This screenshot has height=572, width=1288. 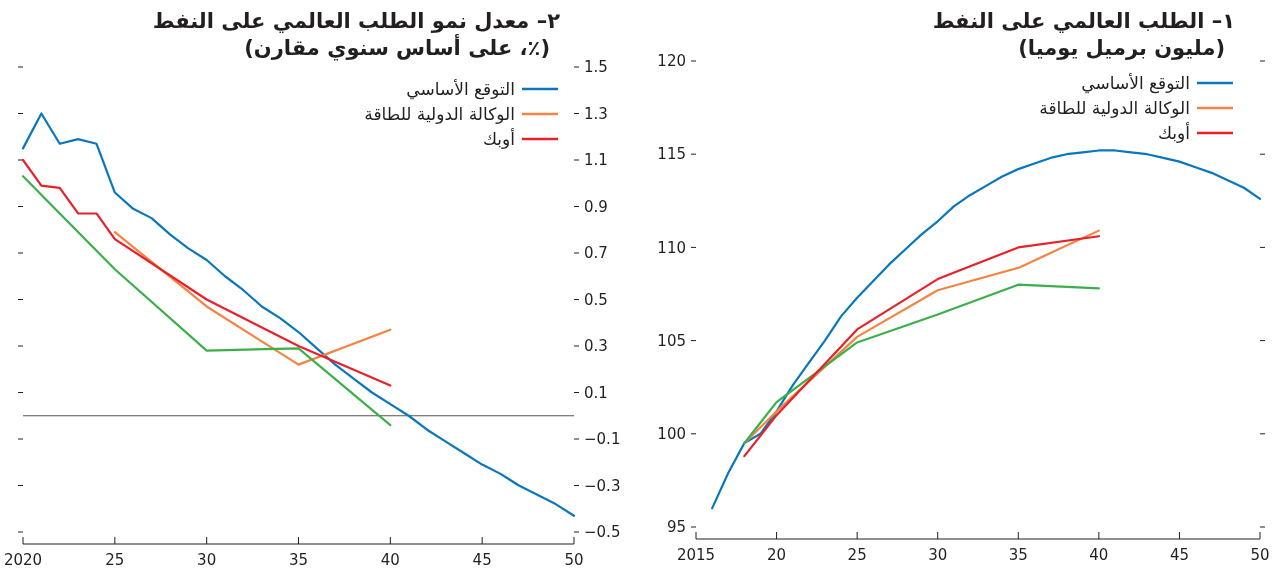 What do you see at coordinates (777, 555) in the screenshot?
I see `x-tick-label: 20` at bounding box center [777, 555].